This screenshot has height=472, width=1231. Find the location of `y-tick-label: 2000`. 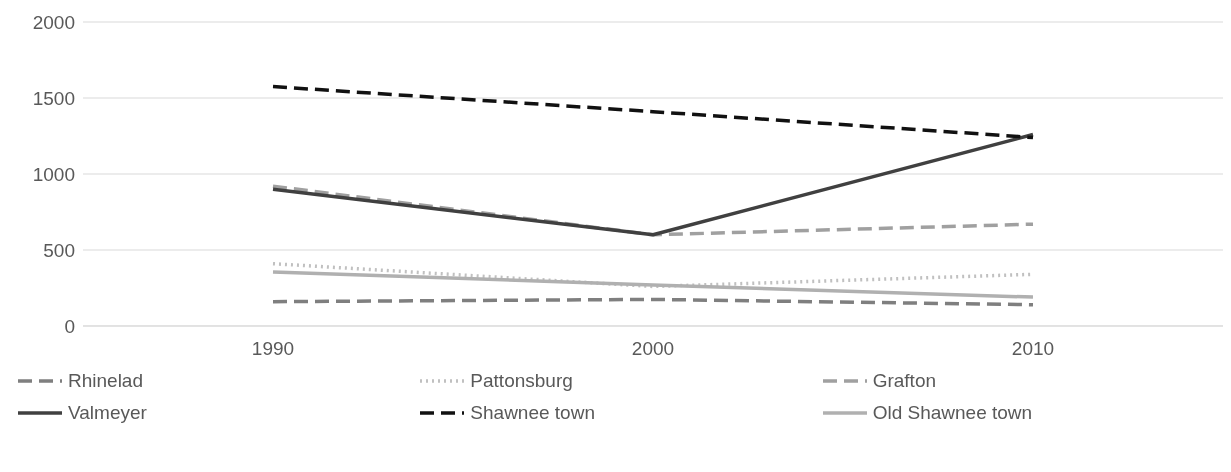

y-tick-label: 2000 is located at coordinates (53, 22).